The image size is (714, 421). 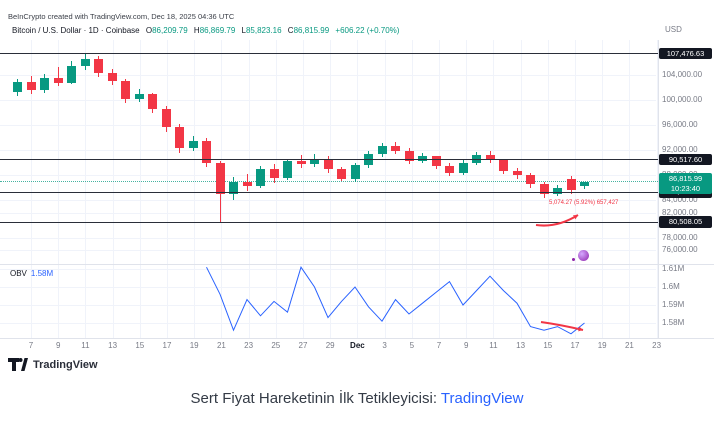 What do you see at coordinates (557, 220) in the screenshot?
I see `red-arrow-annotation` at bounding box center [557, 220].